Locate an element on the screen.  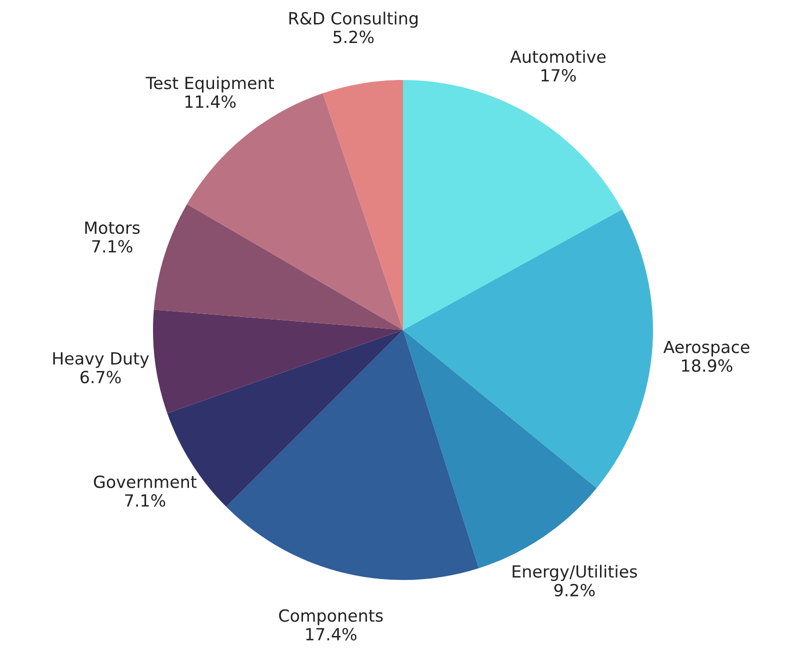
data-label: 5.2% is located at coordinates (354, 37).